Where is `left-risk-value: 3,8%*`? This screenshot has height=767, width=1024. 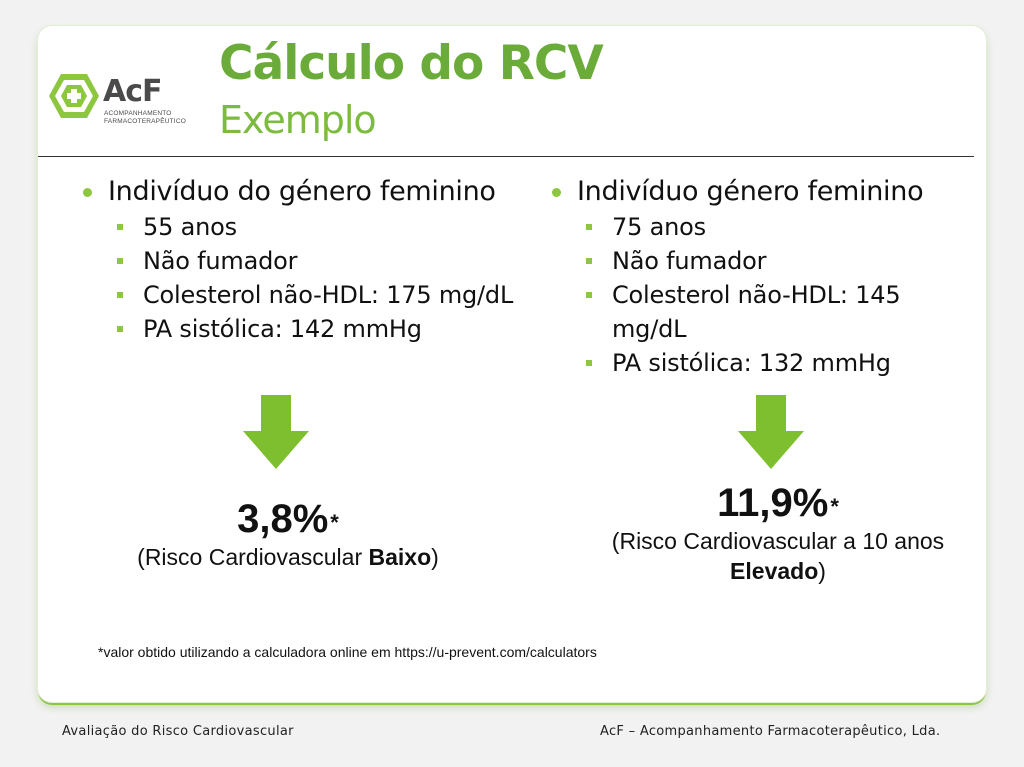
left-risk-value: 3,8%* is located at coordinates (288, 519).